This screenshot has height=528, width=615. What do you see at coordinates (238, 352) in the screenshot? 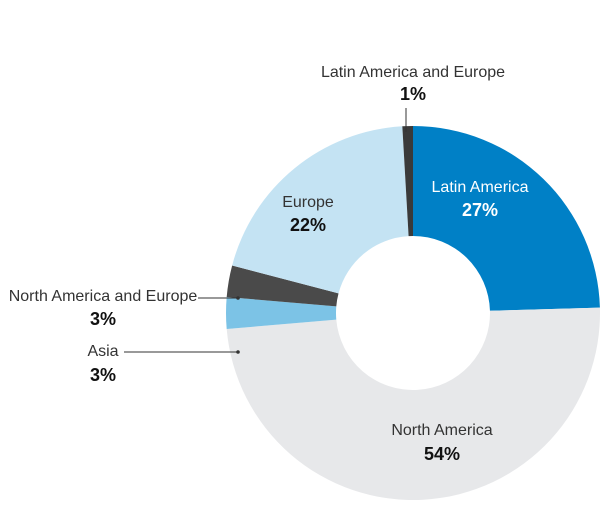
I see `leader-dot-asia` at bounding box center [238, 352].